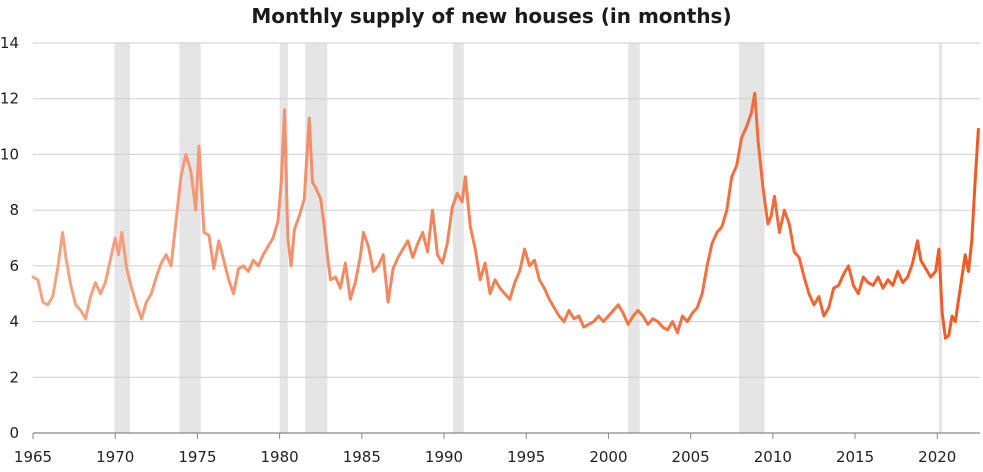 This screenshot has height=472, width=983. I want to click on y-tick-label: 2, so click(14, 377).